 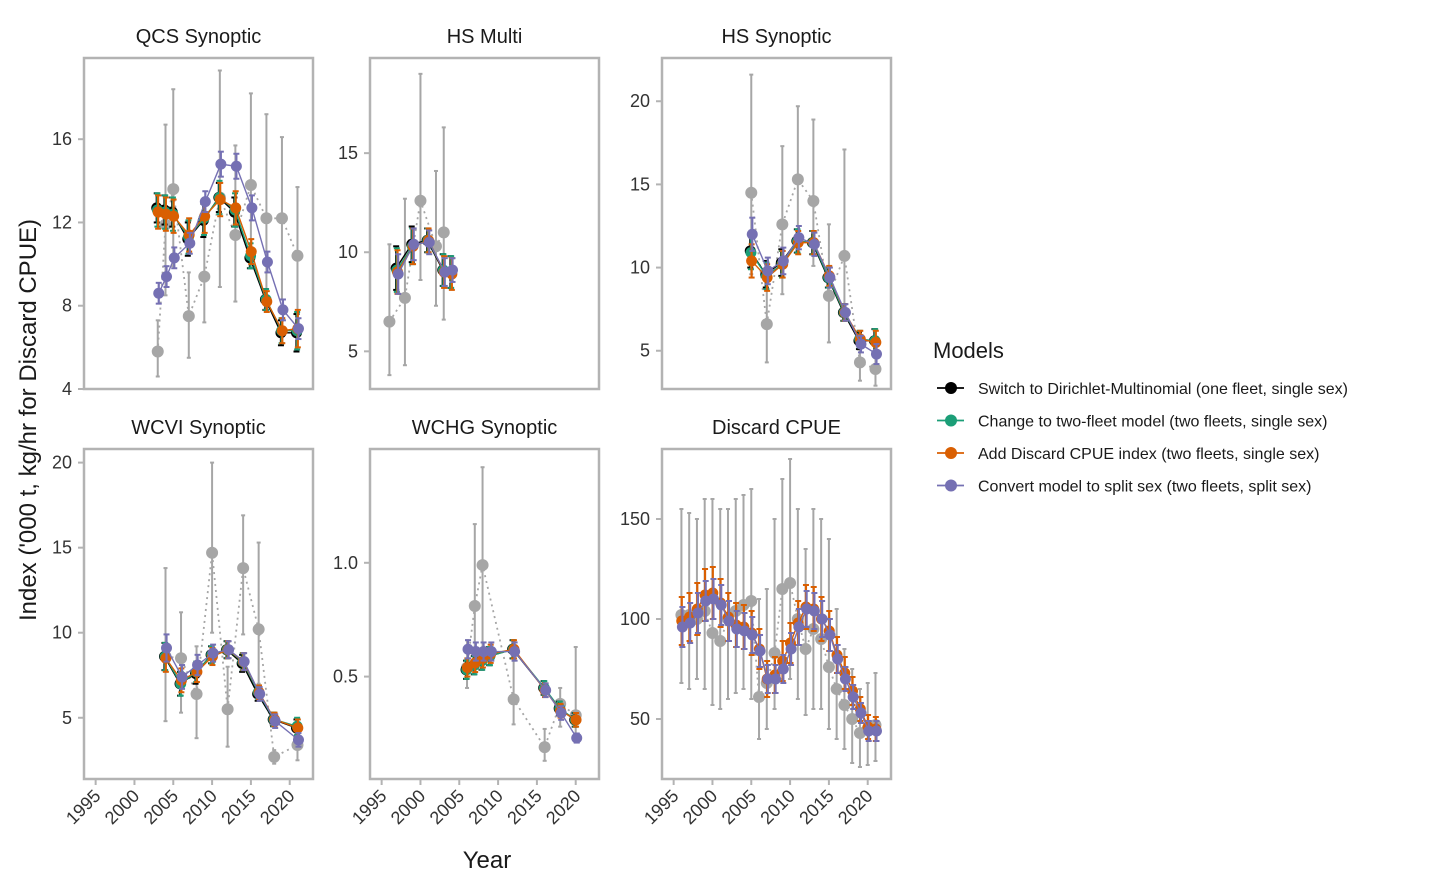 I want to click on x-tick-label: 2015, so click(x=524, y=807).